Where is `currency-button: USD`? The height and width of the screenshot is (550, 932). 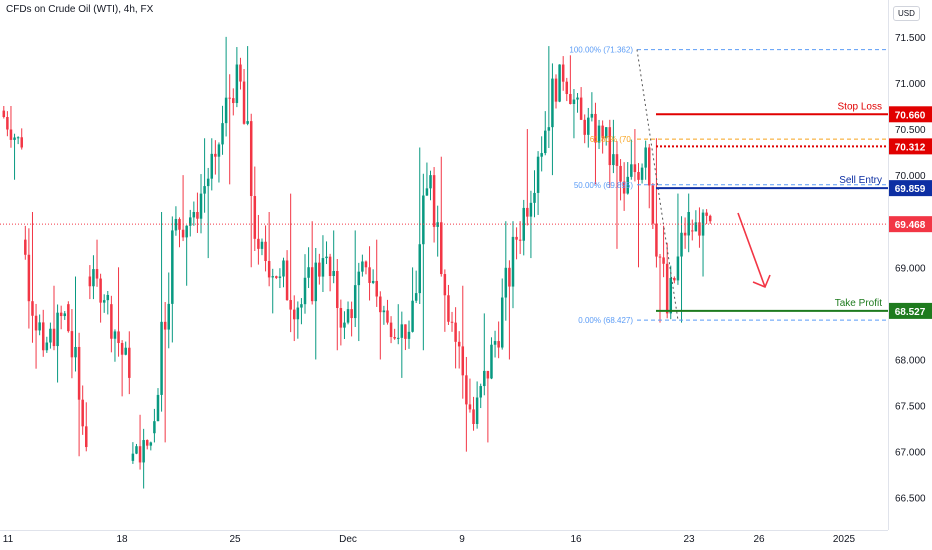
currency-button: USD is located at coordinates (906, 13).